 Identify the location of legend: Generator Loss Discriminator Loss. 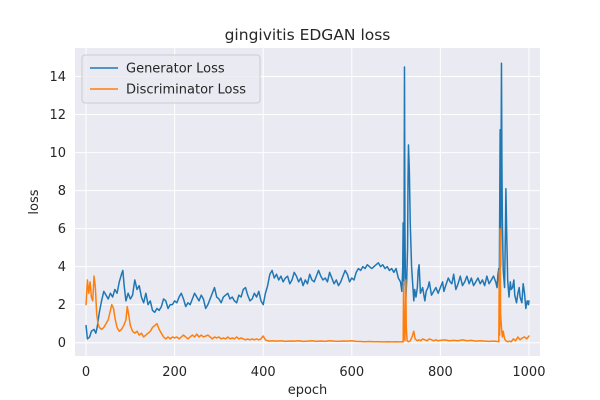
(171, 79).